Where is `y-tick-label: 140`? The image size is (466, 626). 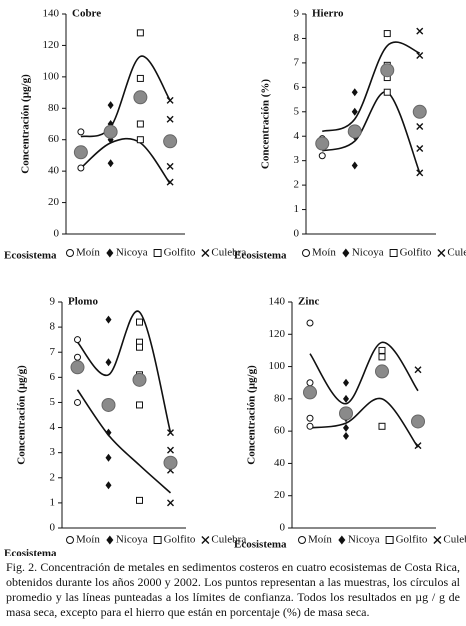 y-tick-label: 140 is located at coordinates (51, 14).